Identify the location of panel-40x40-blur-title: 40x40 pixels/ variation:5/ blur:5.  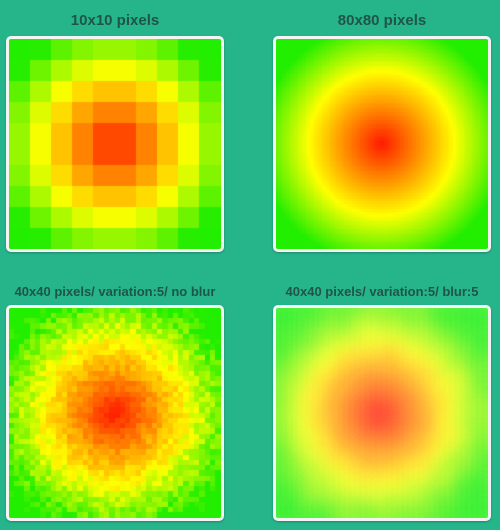
(382, 291).